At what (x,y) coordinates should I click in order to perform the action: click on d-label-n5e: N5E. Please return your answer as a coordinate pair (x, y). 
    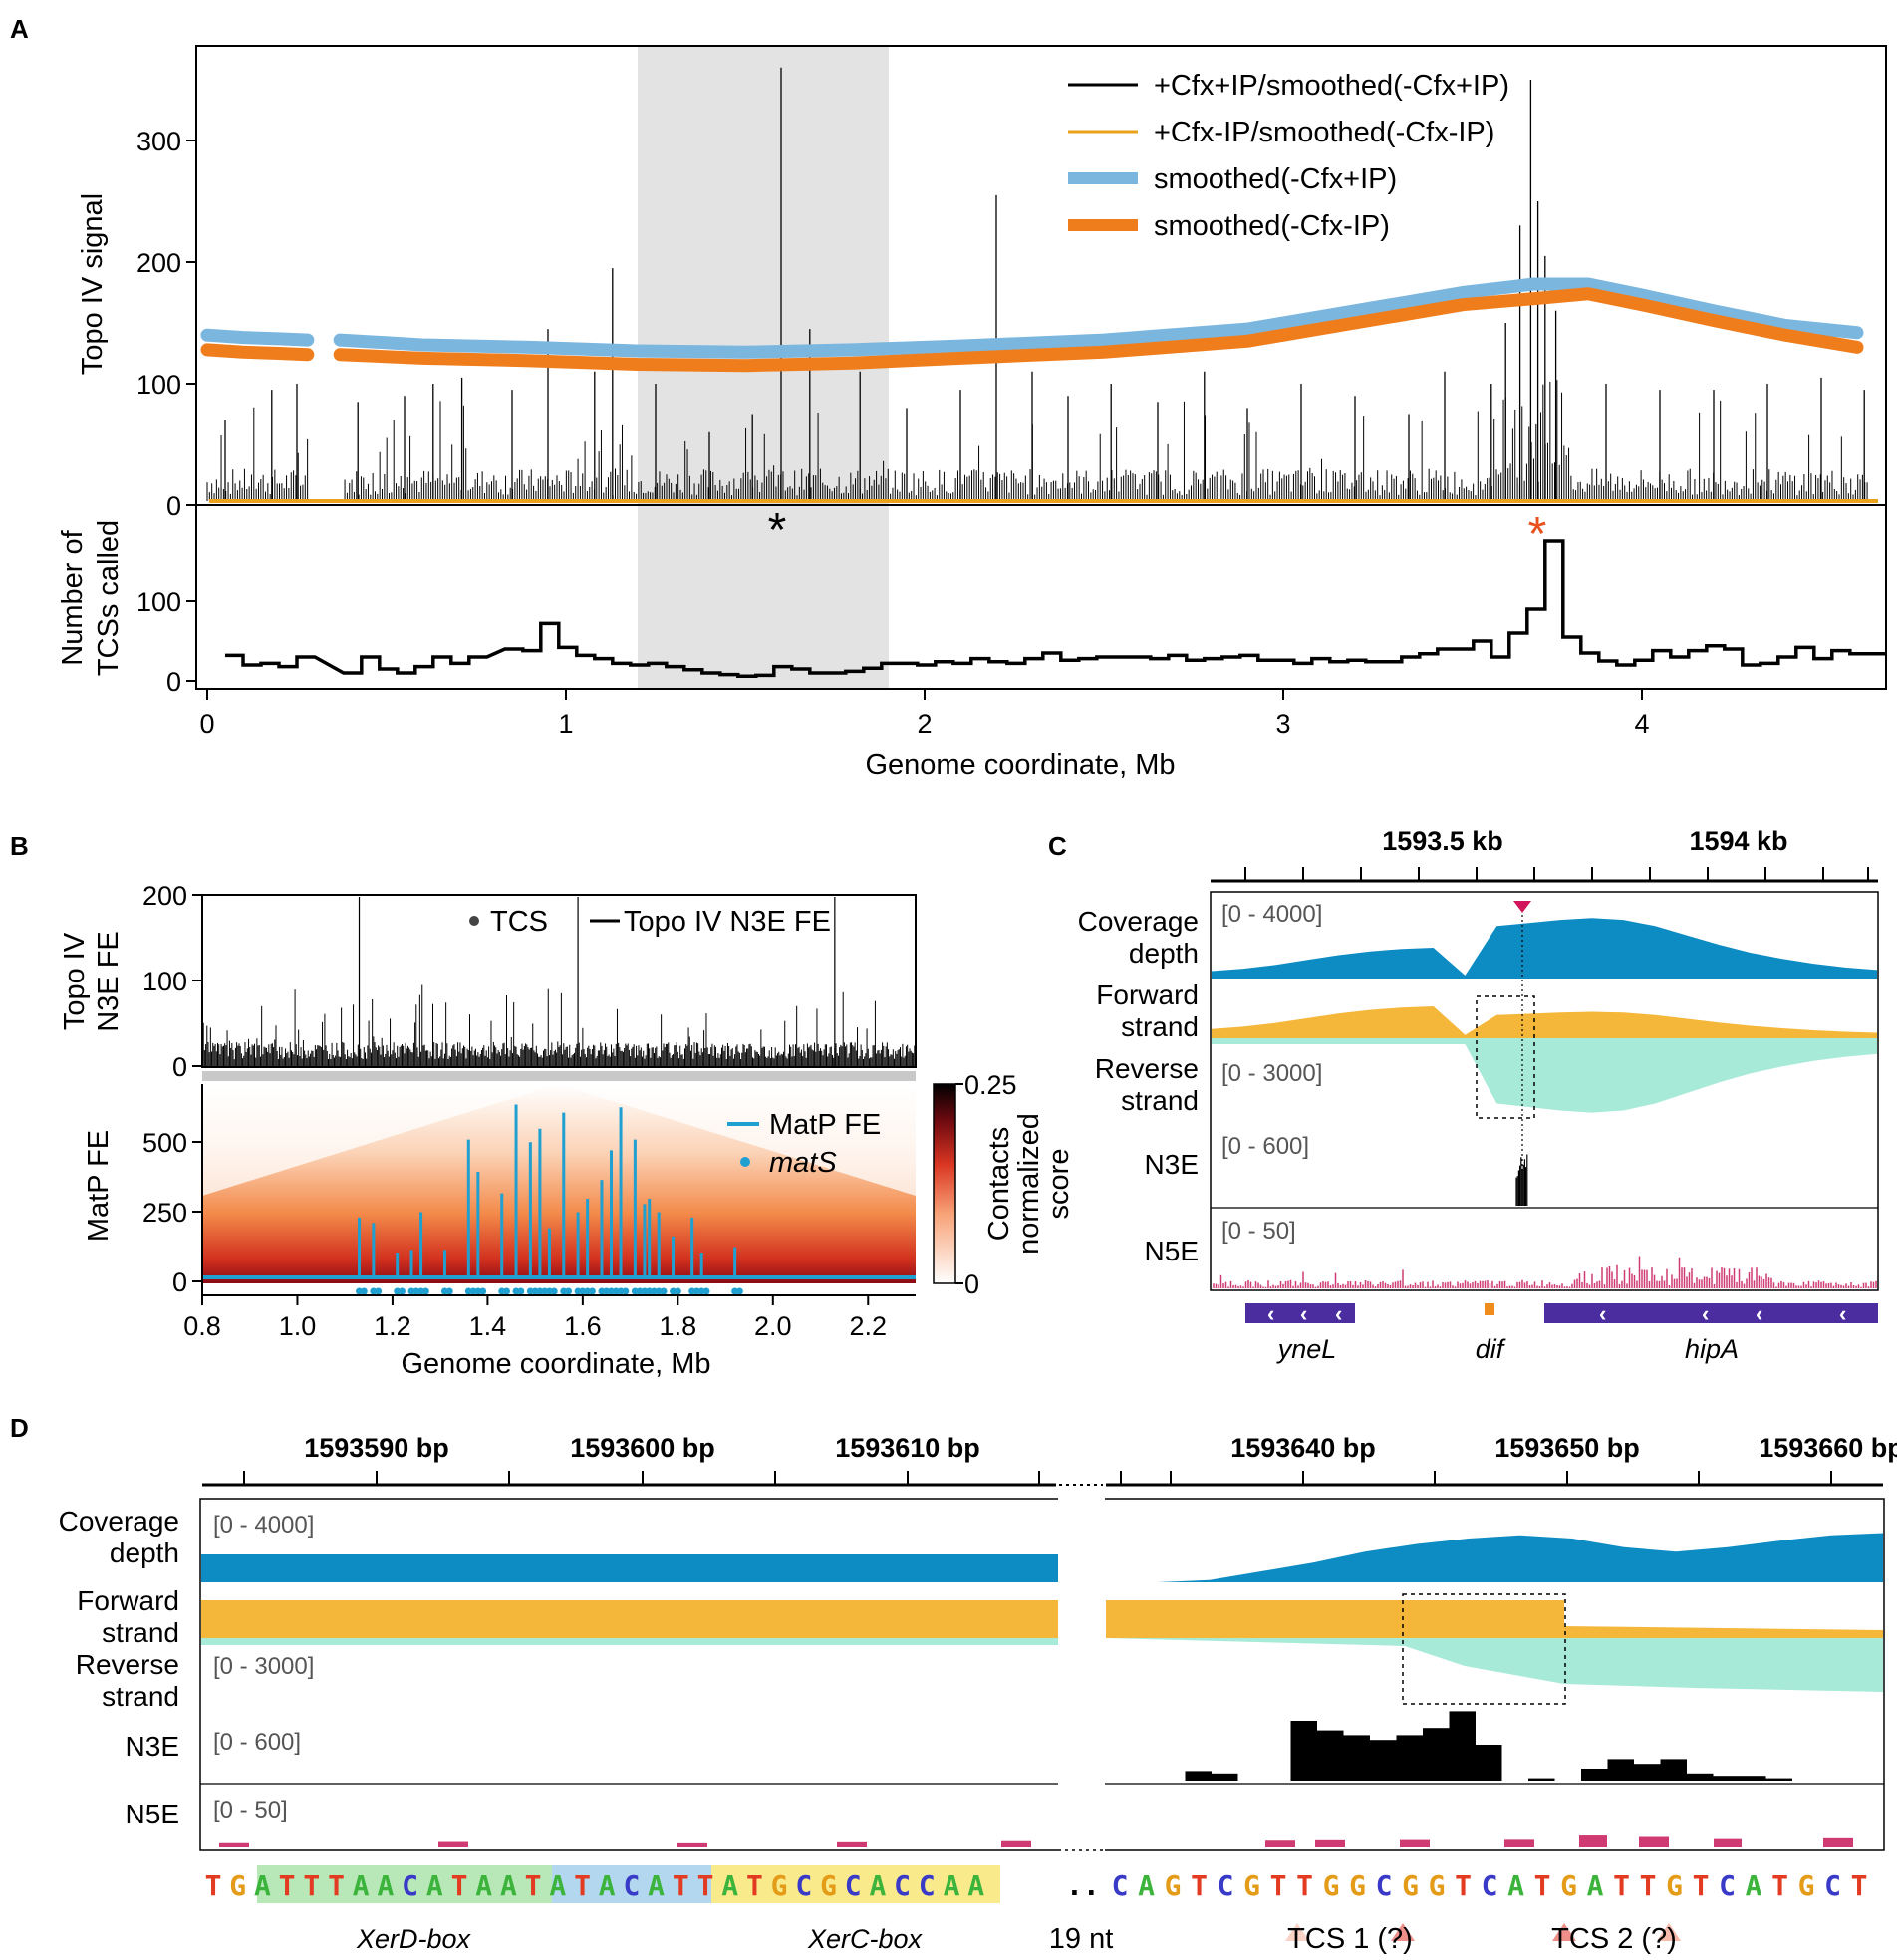
    Looking at the image, I should click on (152, 1814).